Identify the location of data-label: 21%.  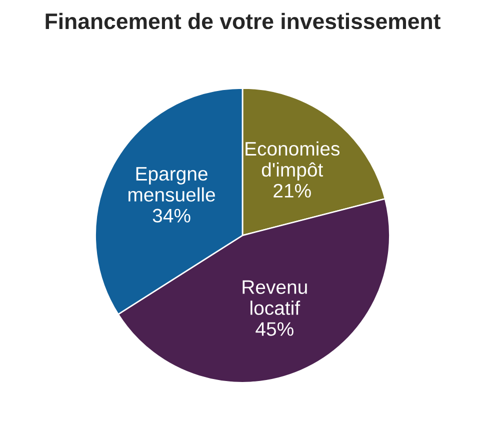
(292, 191).